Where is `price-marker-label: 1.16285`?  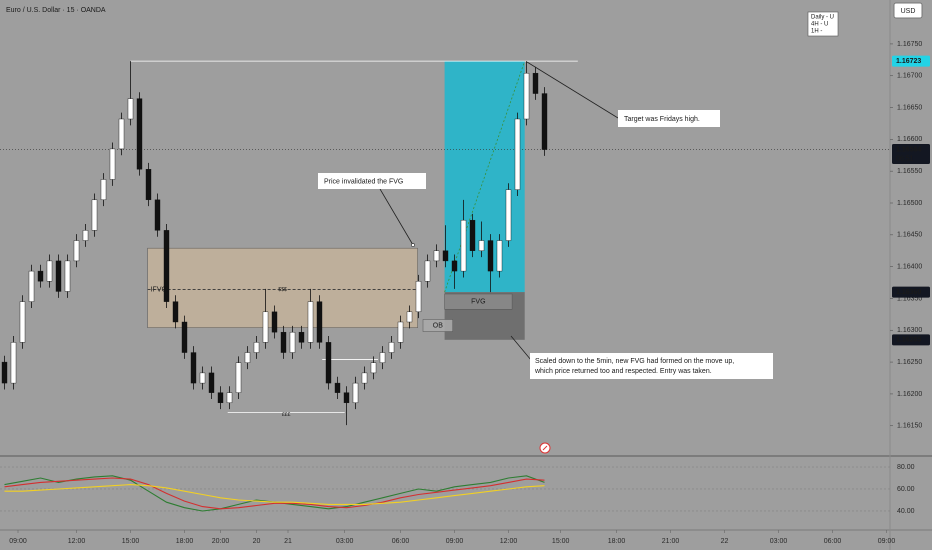 price-marker-label: 1.16285 is located at coordinates (908, 340).